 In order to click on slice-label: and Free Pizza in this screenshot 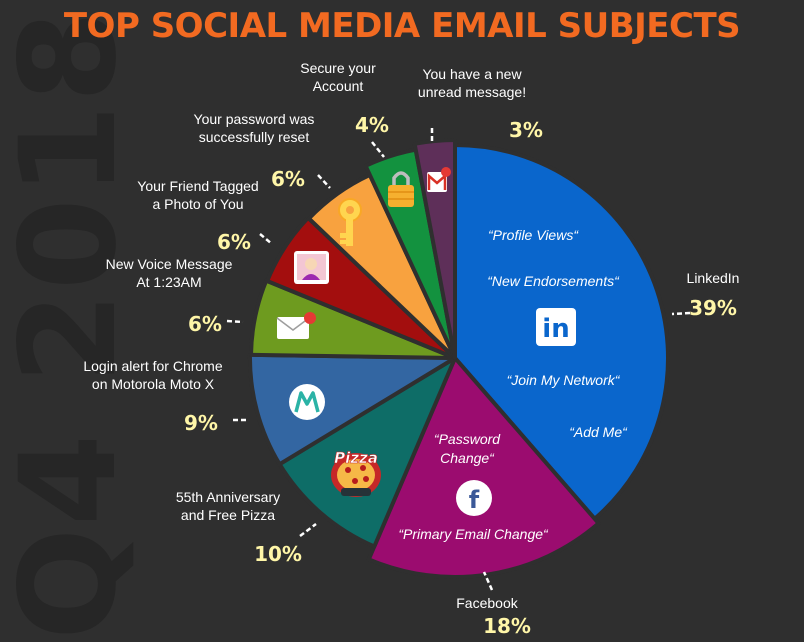, I will do `click(228, 515)`.